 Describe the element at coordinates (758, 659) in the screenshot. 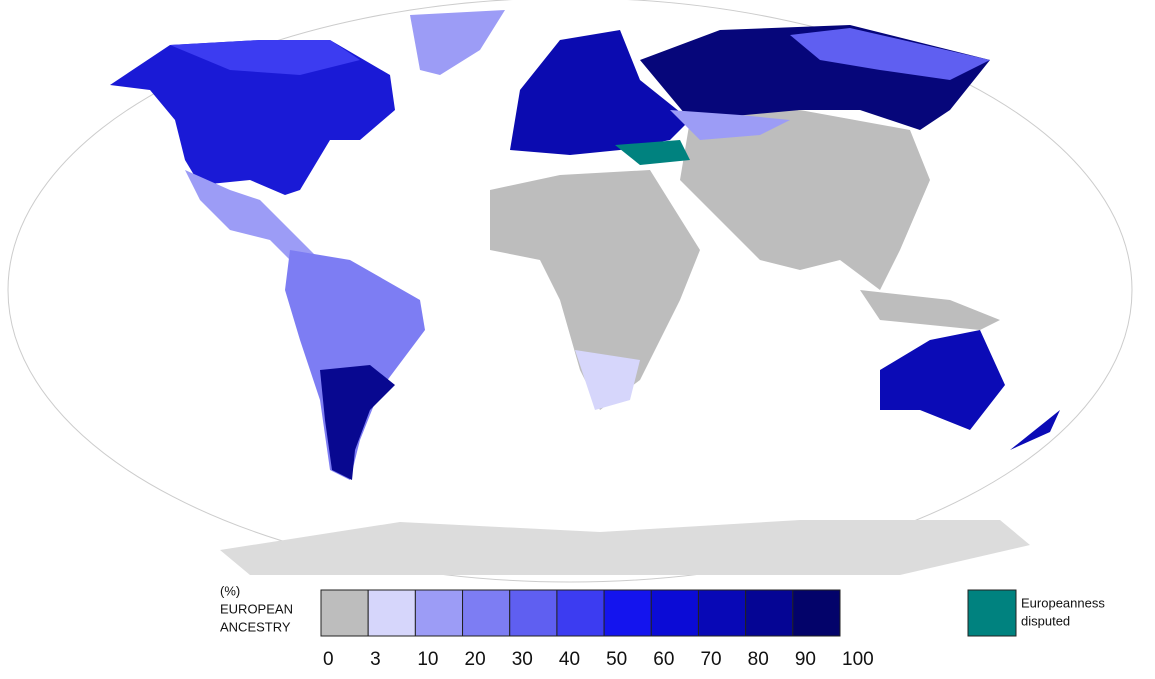

I see `legend-tick-label: 80` at that location.